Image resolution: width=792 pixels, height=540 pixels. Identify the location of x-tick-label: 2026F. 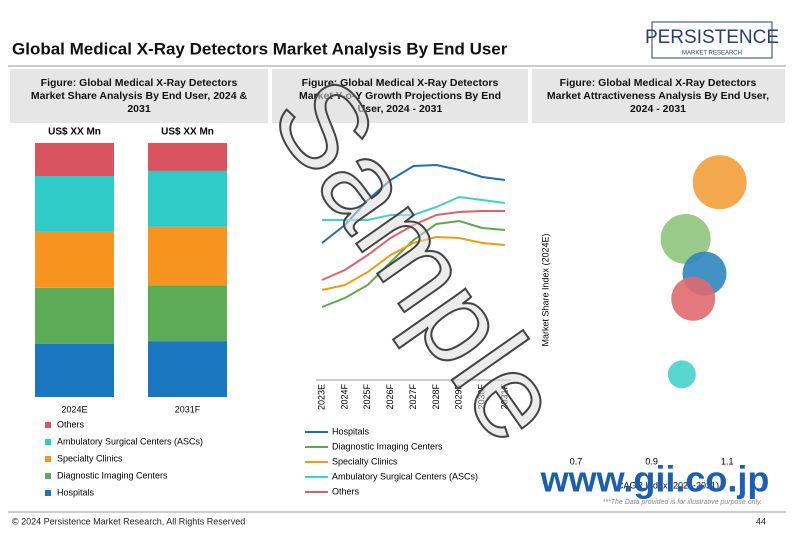
(390, 397).